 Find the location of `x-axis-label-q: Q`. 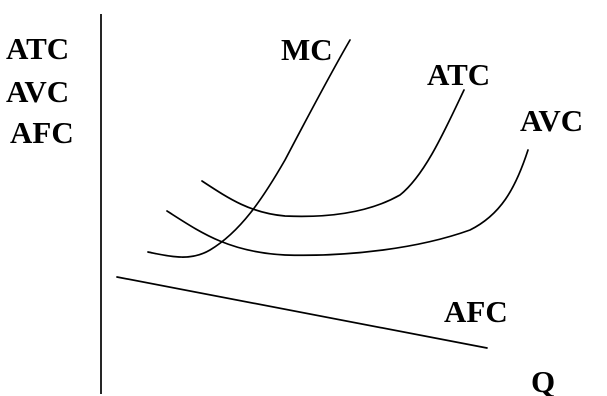

x-axis-label-q: Q is located at coordinates (543, 380).